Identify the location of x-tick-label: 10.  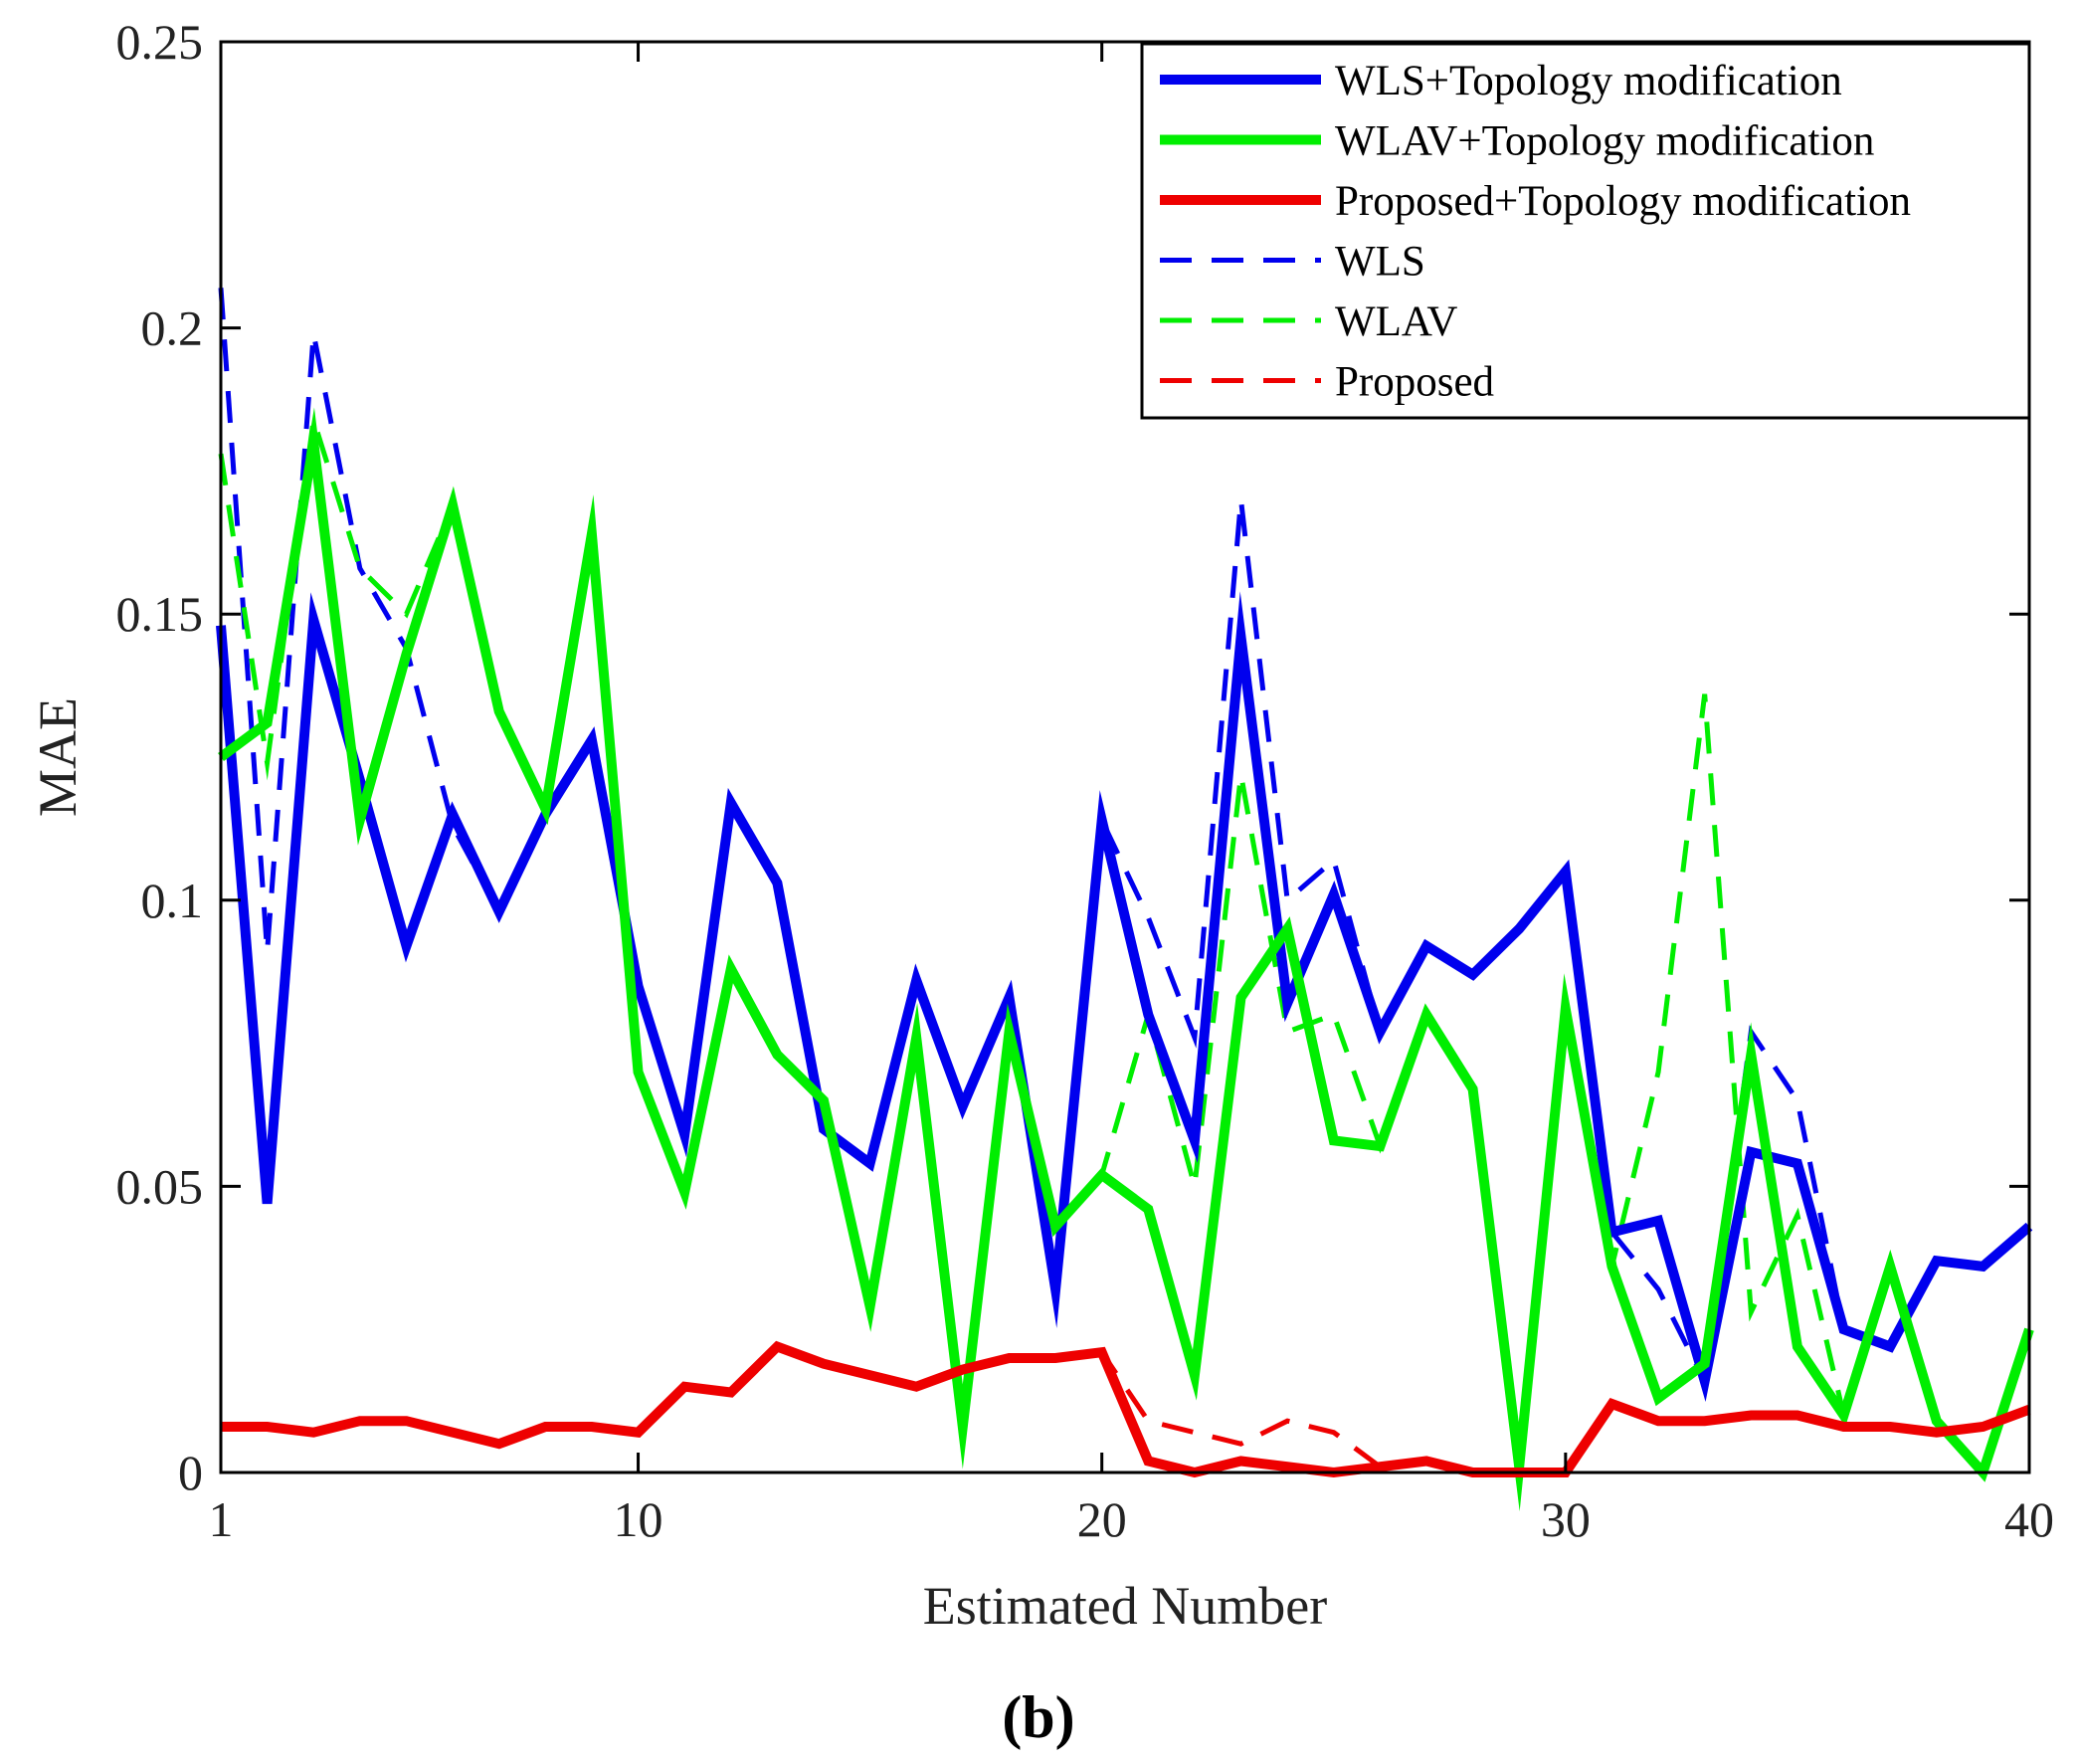
(638, 1519).